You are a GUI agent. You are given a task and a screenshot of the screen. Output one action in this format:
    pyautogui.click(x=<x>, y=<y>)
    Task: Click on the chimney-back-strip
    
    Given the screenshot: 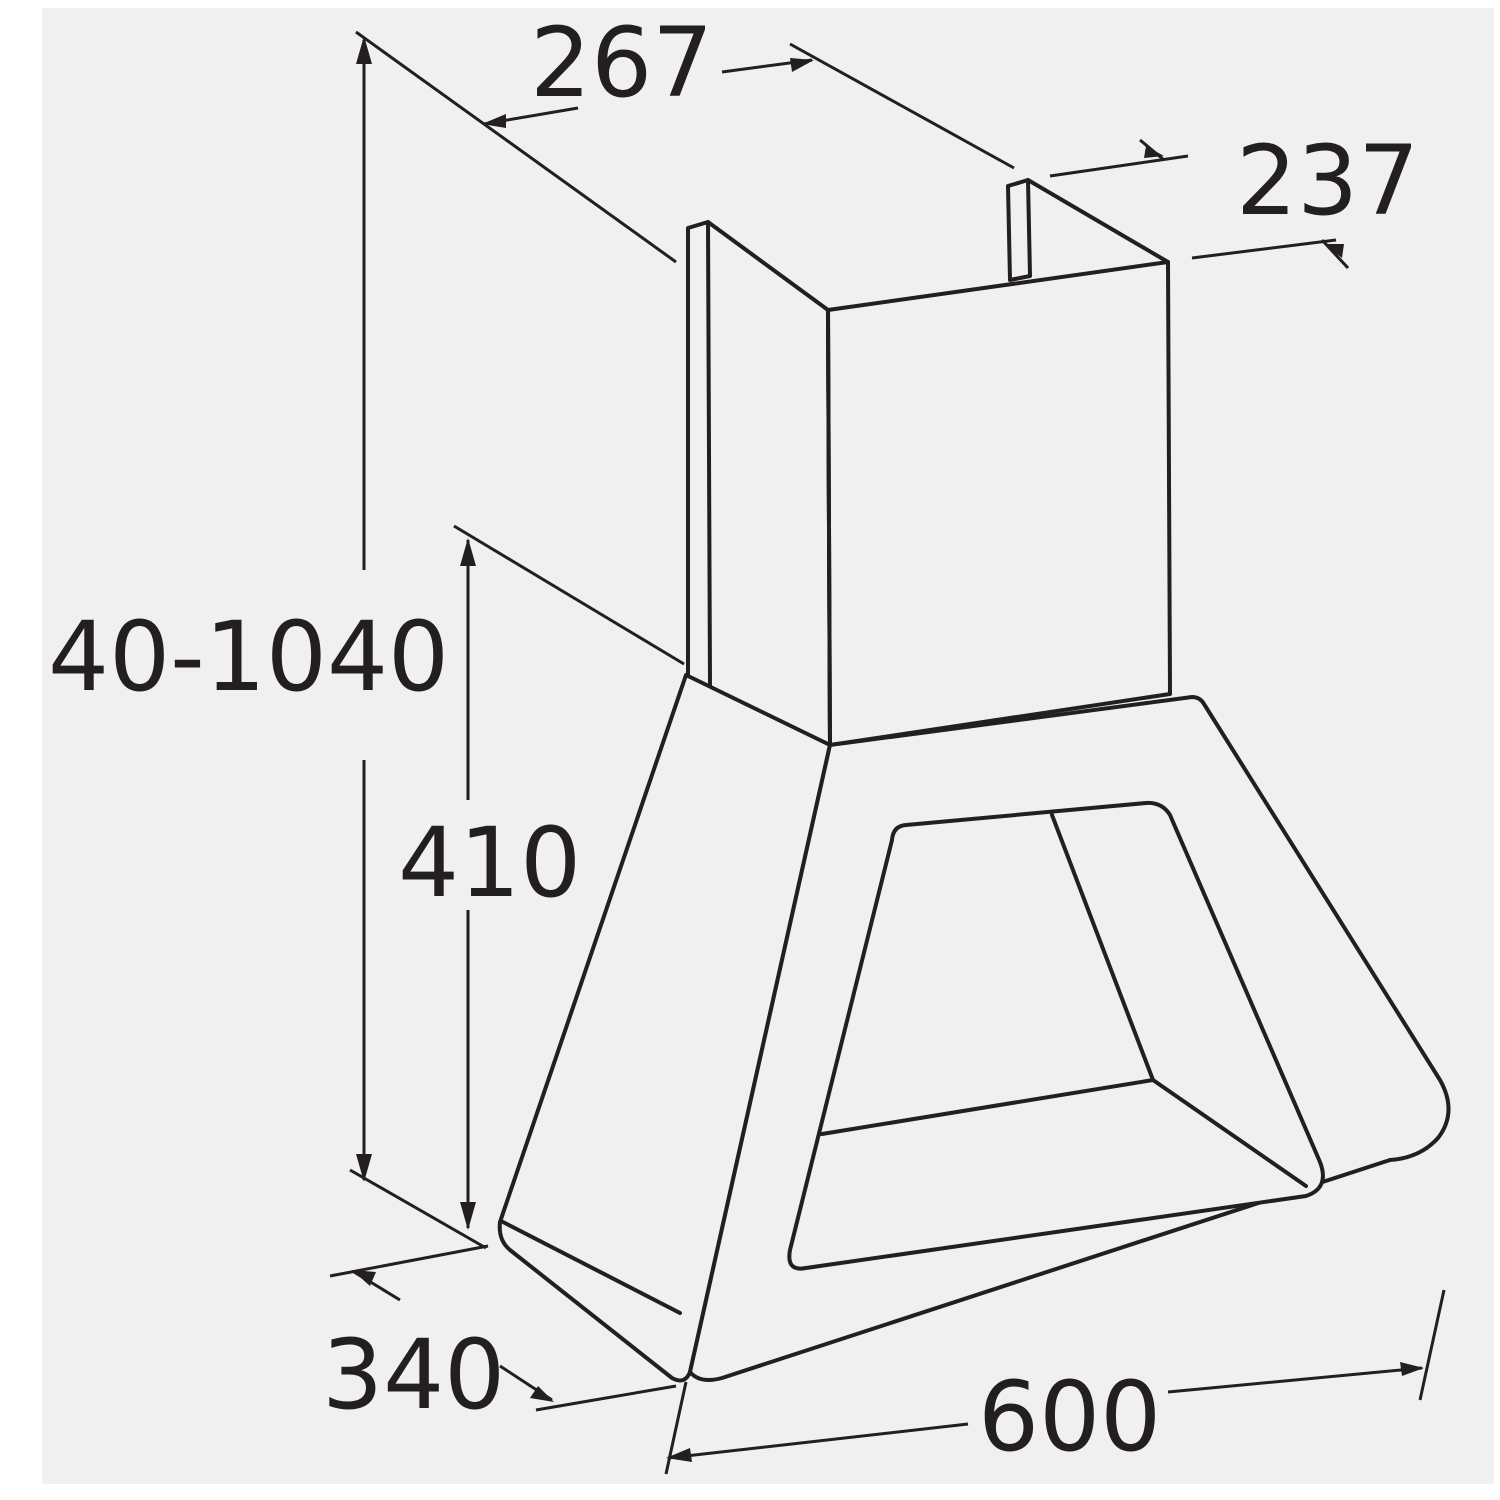 What is the action you would take?
    pyautogui.click(x=1019, y=230)
    